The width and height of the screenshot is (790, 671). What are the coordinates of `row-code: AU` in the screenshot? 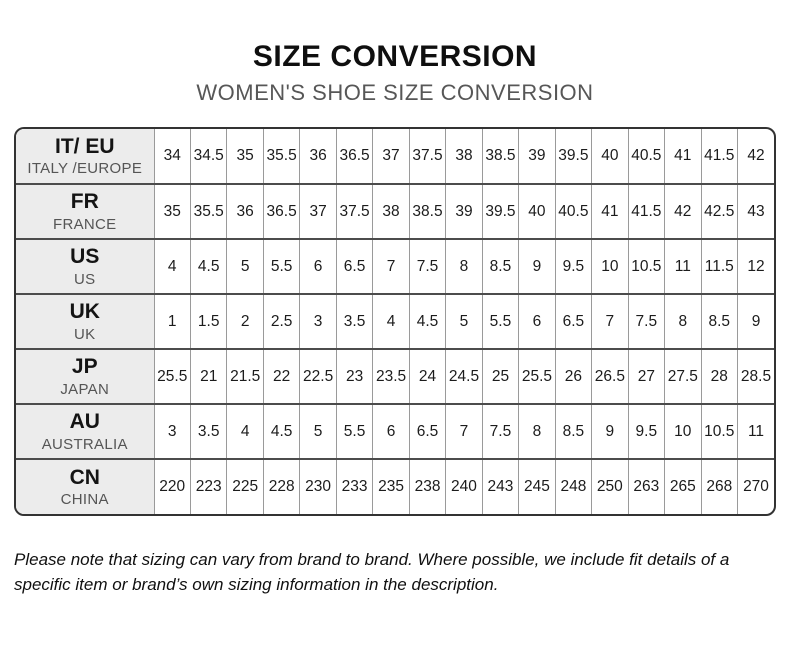 It's located at (84, 422).